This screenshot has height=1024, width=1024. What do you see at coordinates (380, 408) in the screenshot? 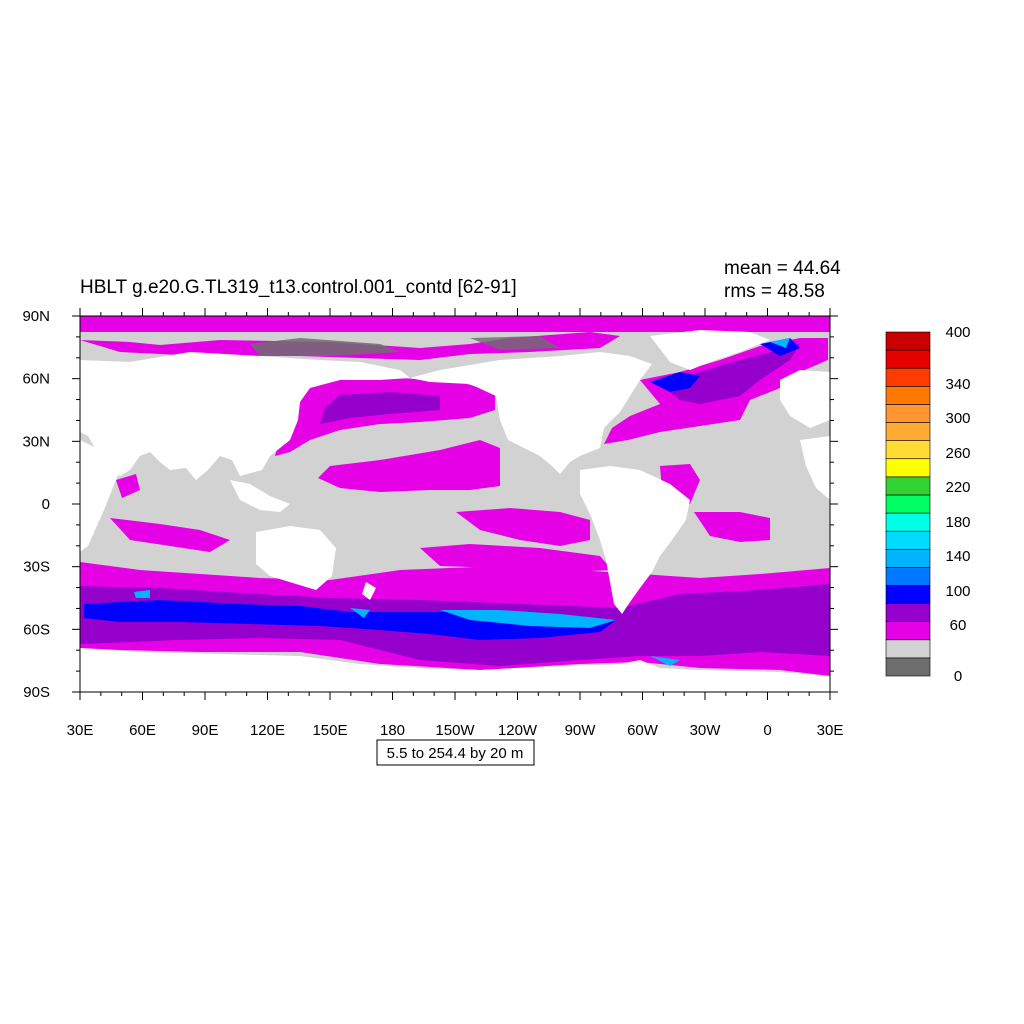
I see `north-pacific-purple` at bounding box center [380, 408].